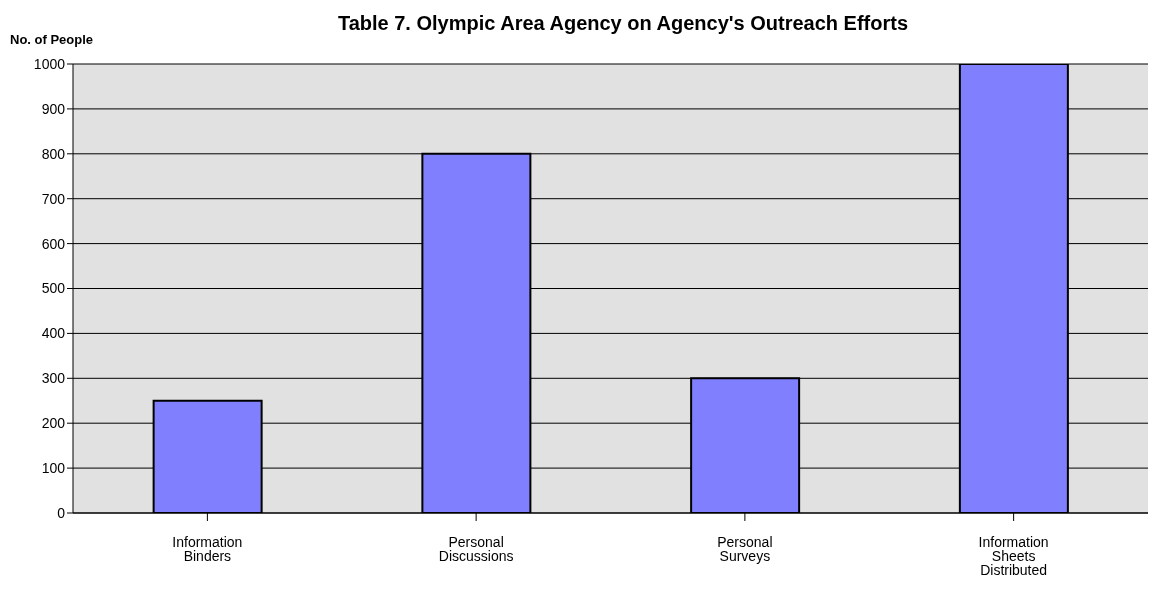 This screenshot has height=605, width=1156. I want to click on x-tick-label: Personal Discussions, so click(476, 548).